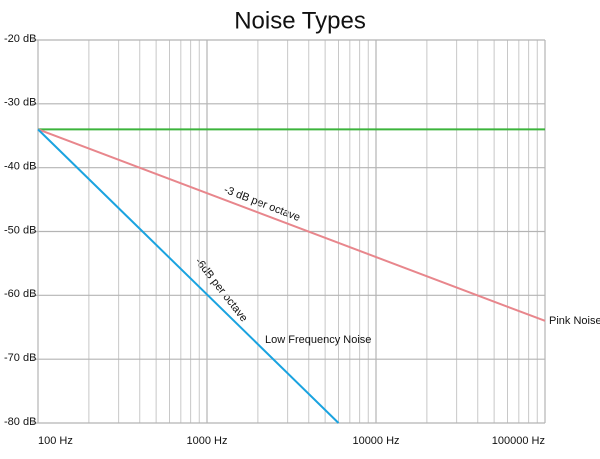 The height and width of the screenshot is (459, 600). I want to click on y-tick-label: -60 dB, so click(20, 294).